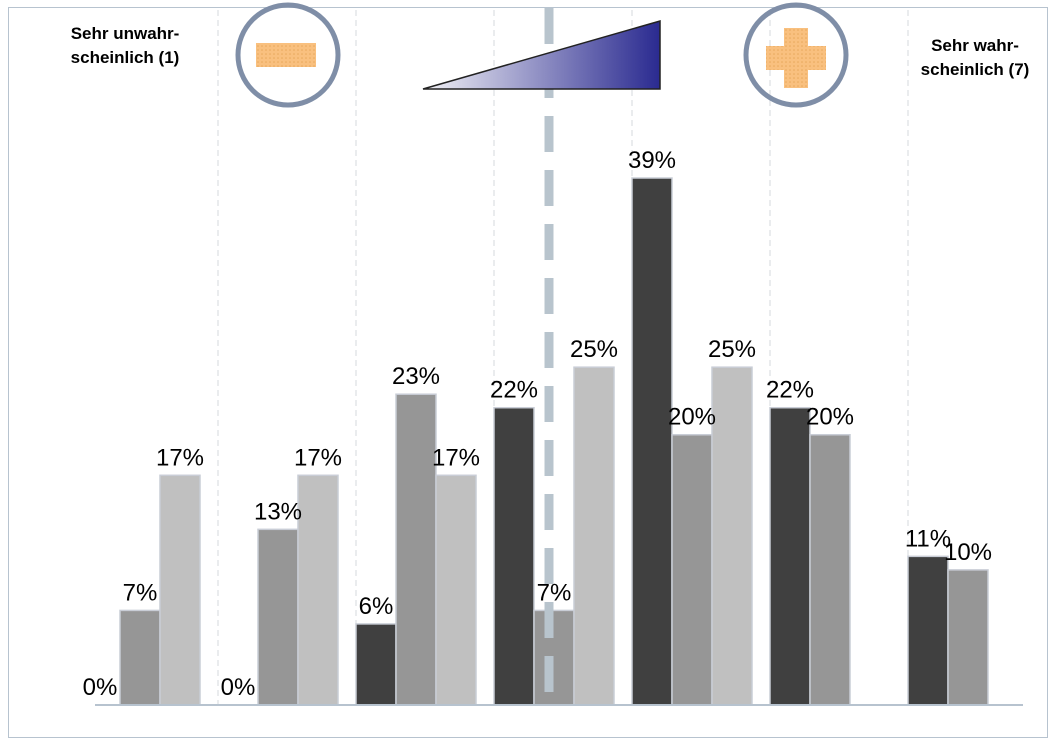 The image size is (1055, 746). I want to click on value-label: 11%, so click(928, 538).